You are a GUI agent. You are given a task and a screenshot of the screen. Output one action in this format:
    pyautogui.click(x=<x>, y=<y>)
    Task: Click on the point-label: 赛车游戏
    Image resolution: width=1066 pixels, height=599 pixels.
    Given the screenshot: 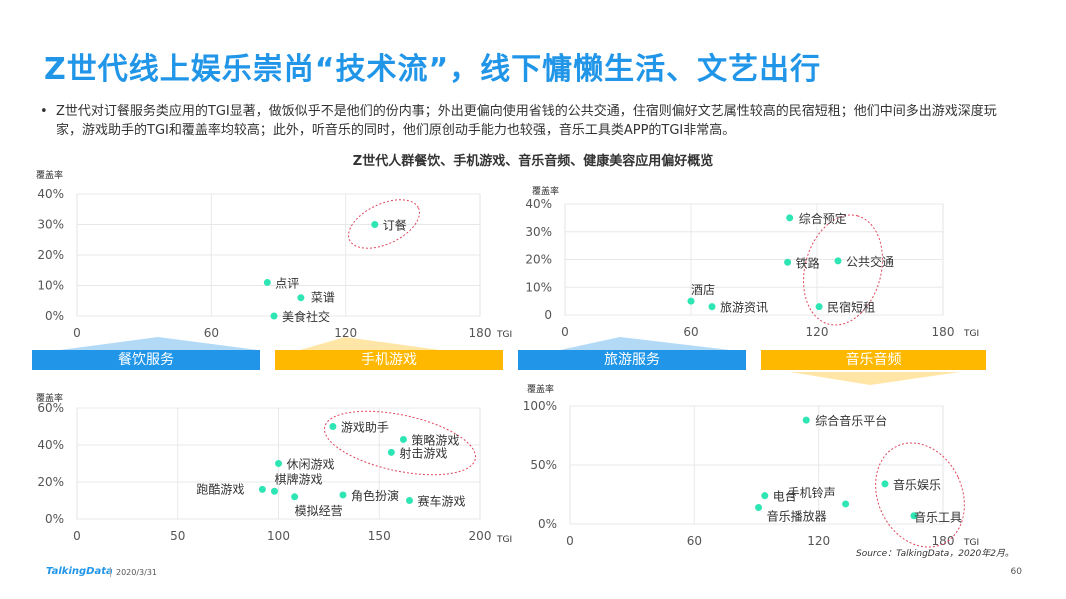 What is the action you would take?
    pyautogui.click(x=441, y=501)
    